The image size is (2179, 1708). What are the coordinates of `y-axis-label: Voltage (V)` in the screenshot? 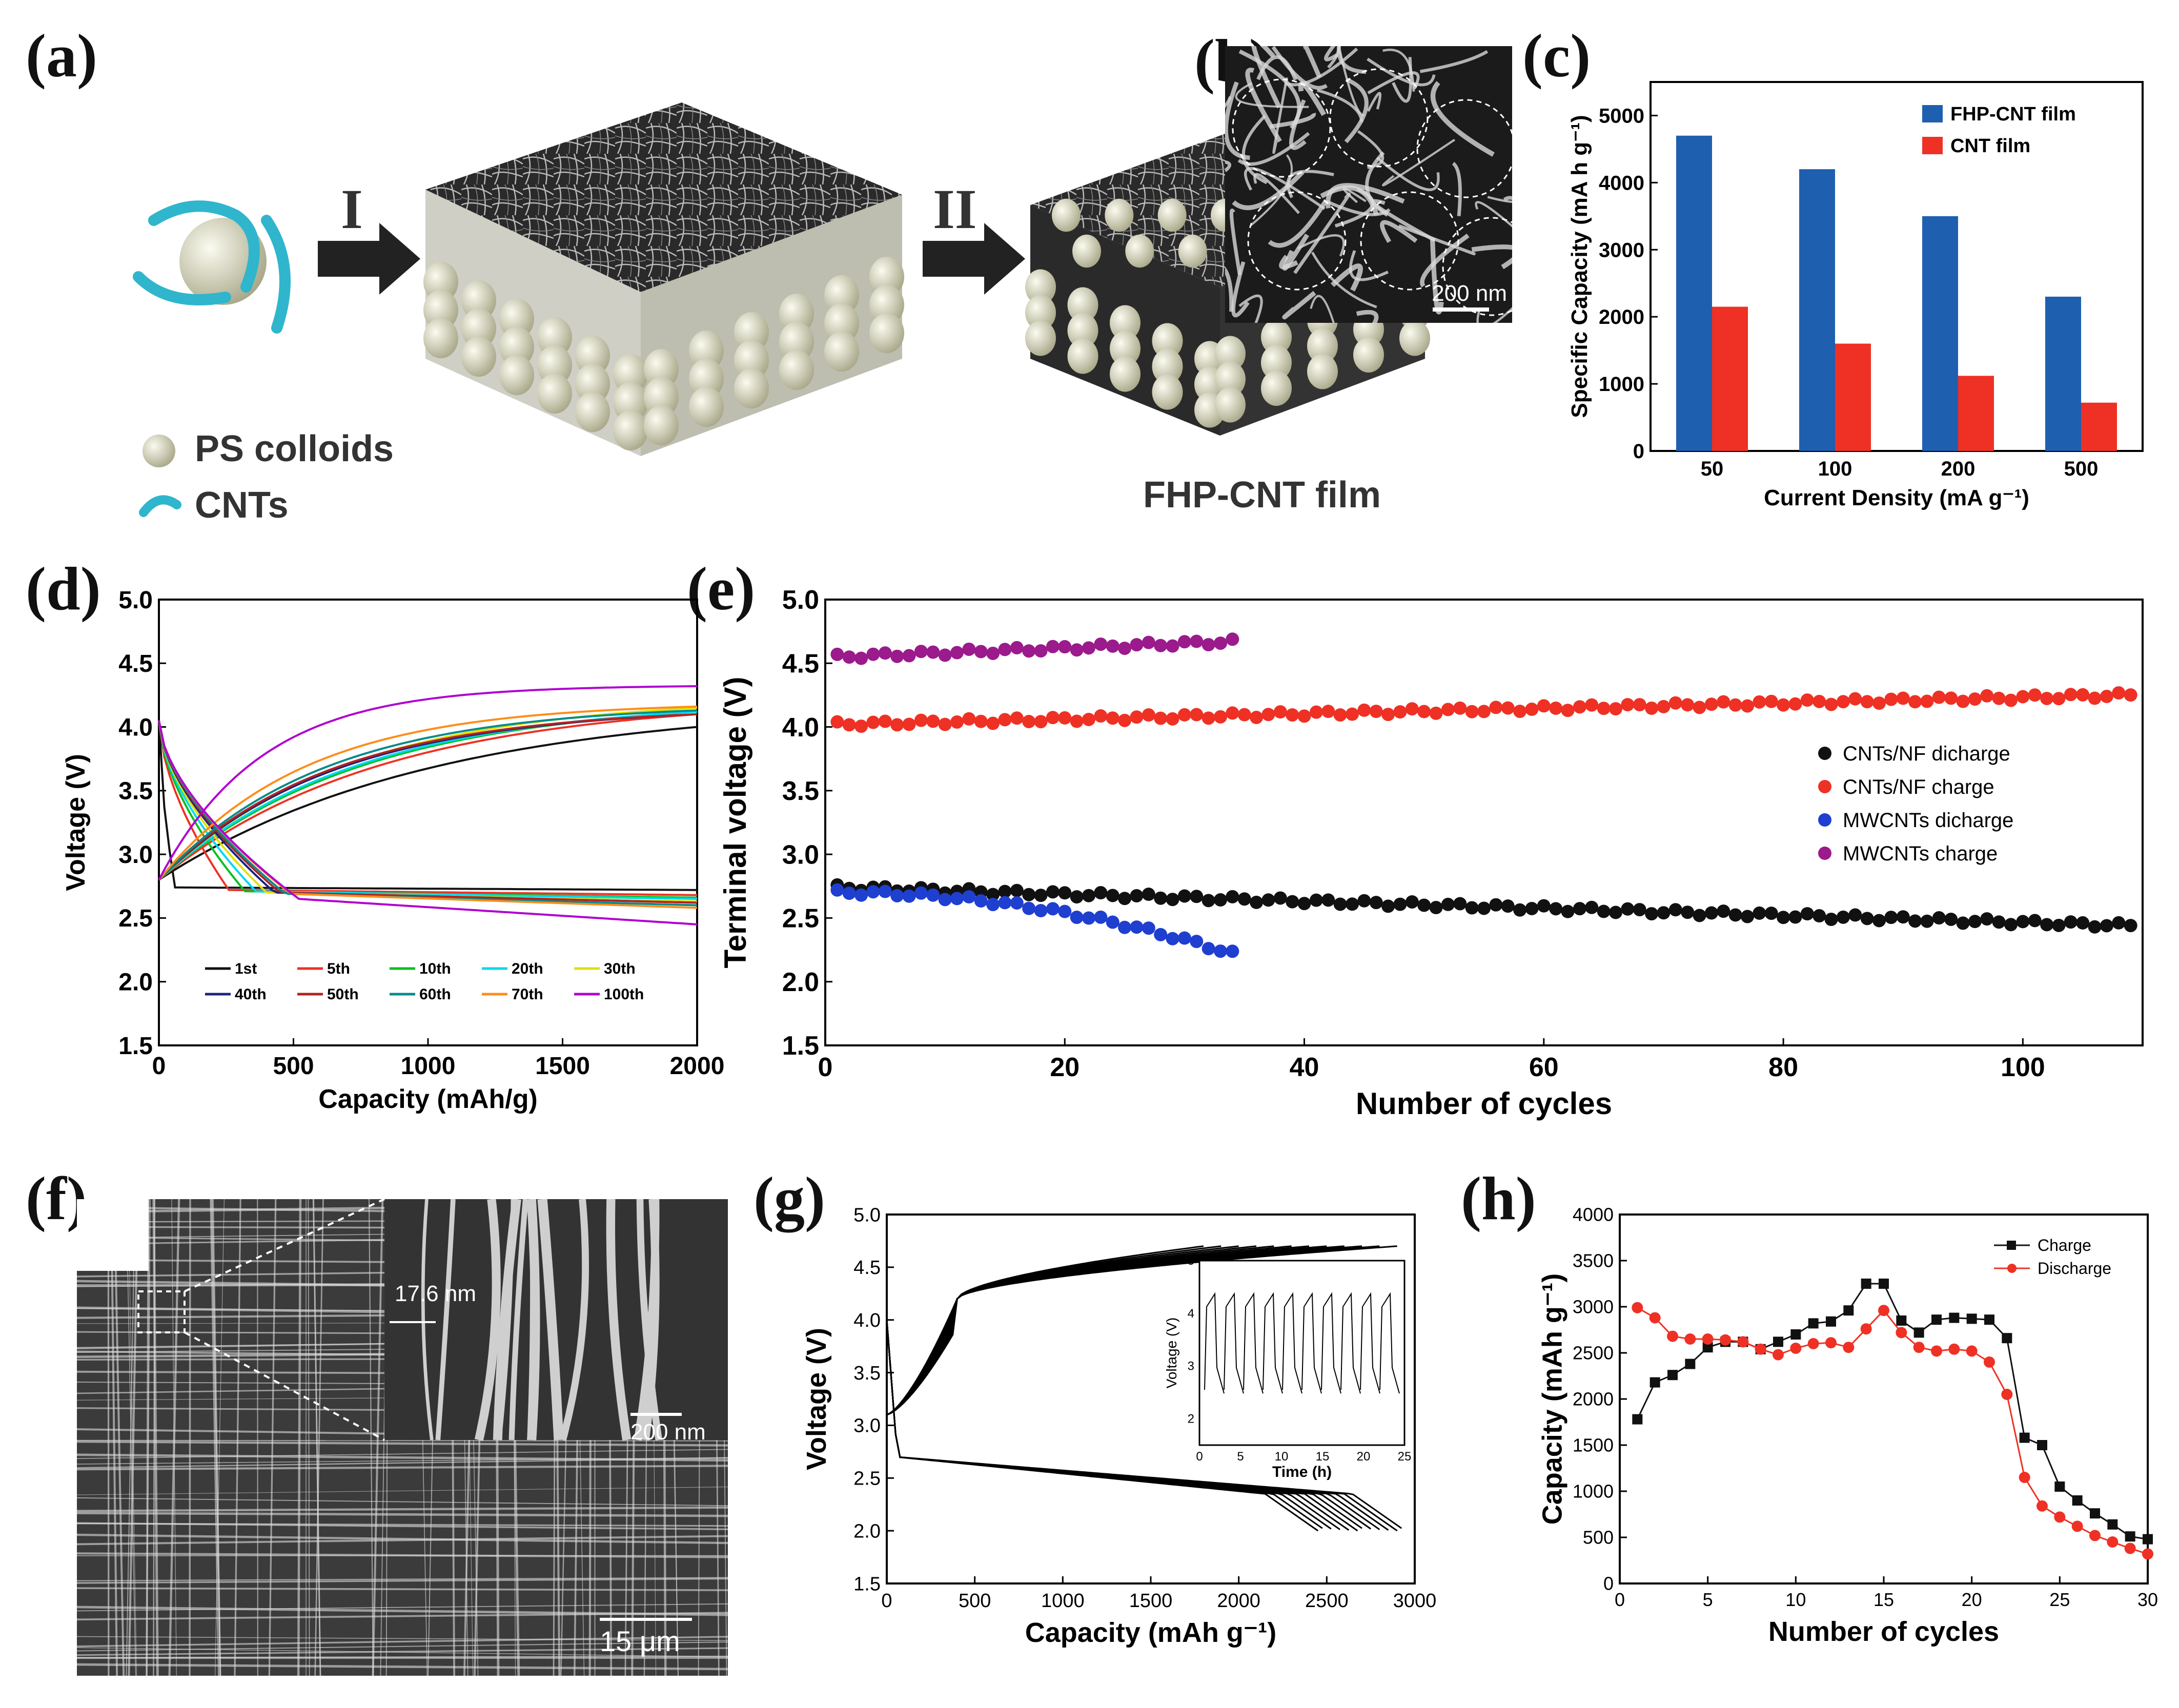 It's located at (76, 822).